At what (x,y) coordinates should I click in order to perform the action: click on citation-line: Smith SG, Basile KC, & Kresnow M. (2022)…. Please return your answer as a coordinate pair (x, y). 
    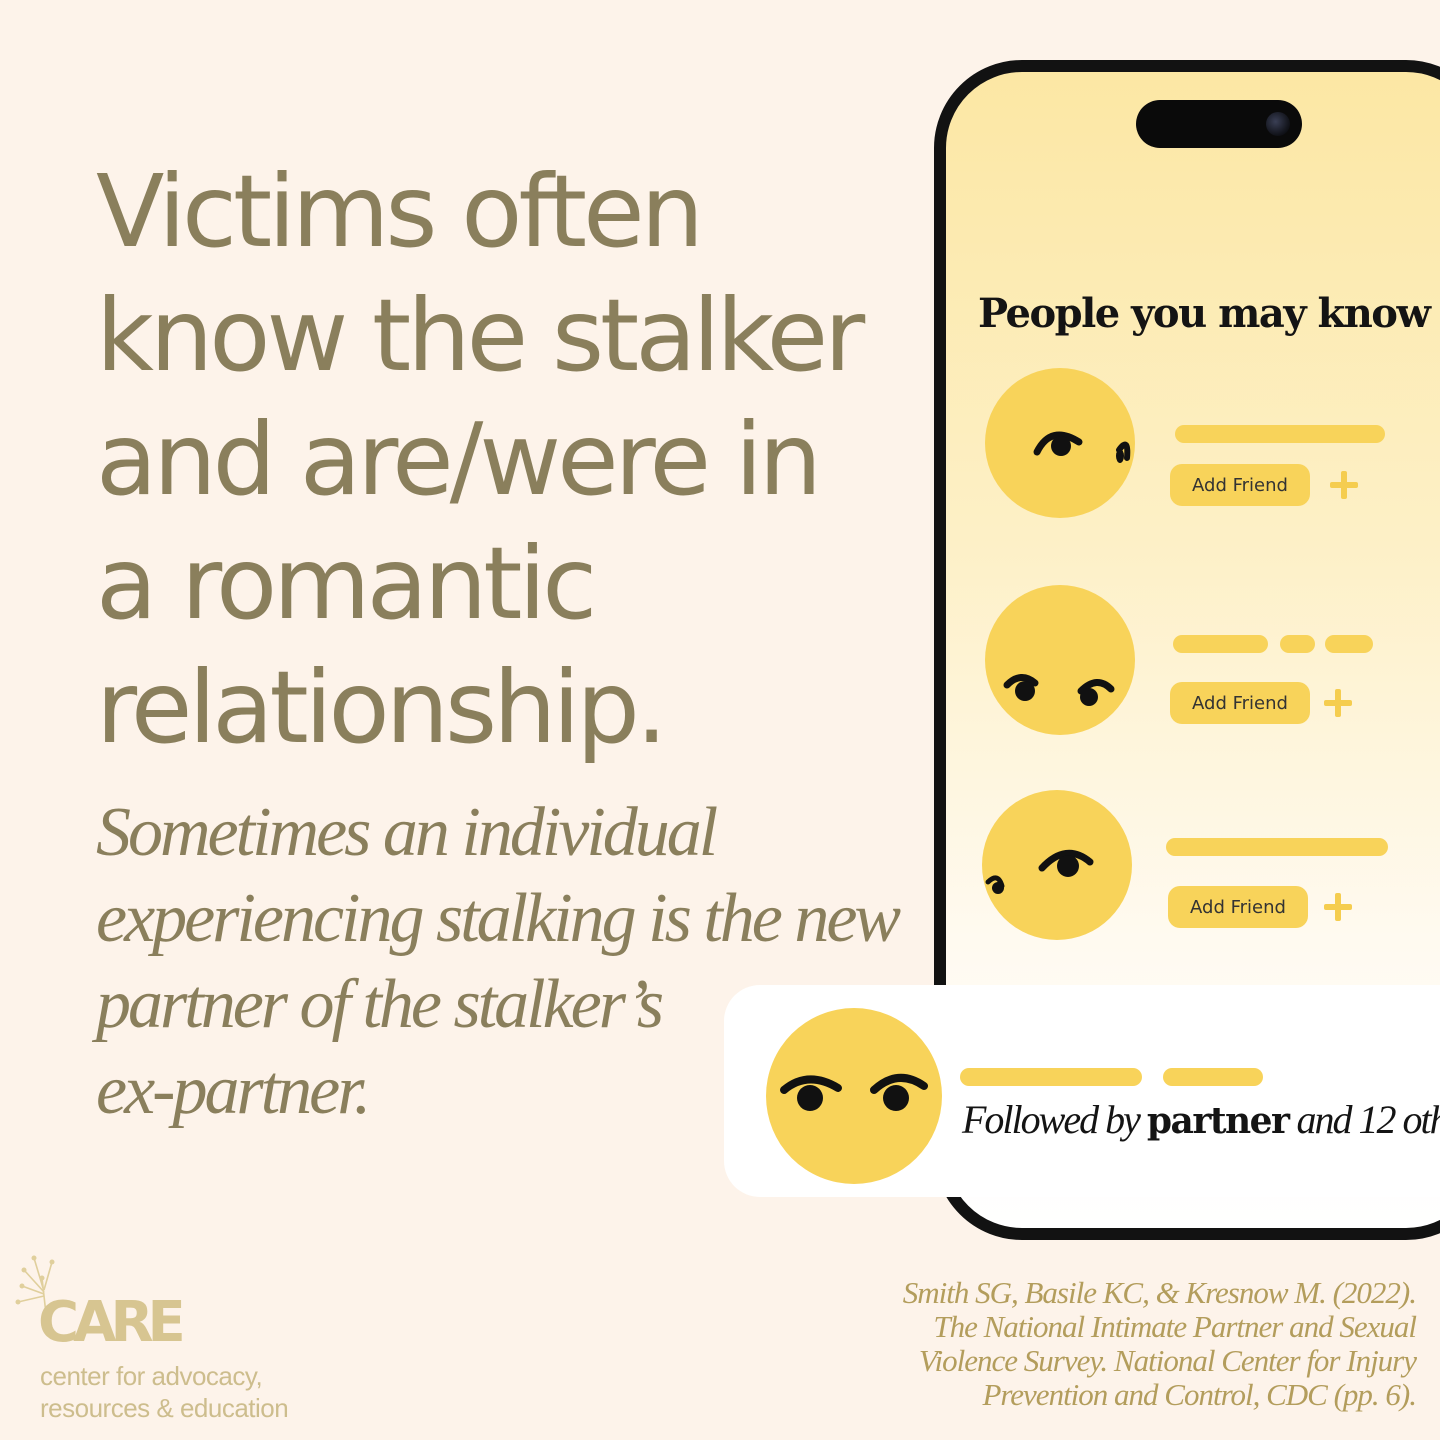
    Looking at the image, I should click on (1159, 1292).